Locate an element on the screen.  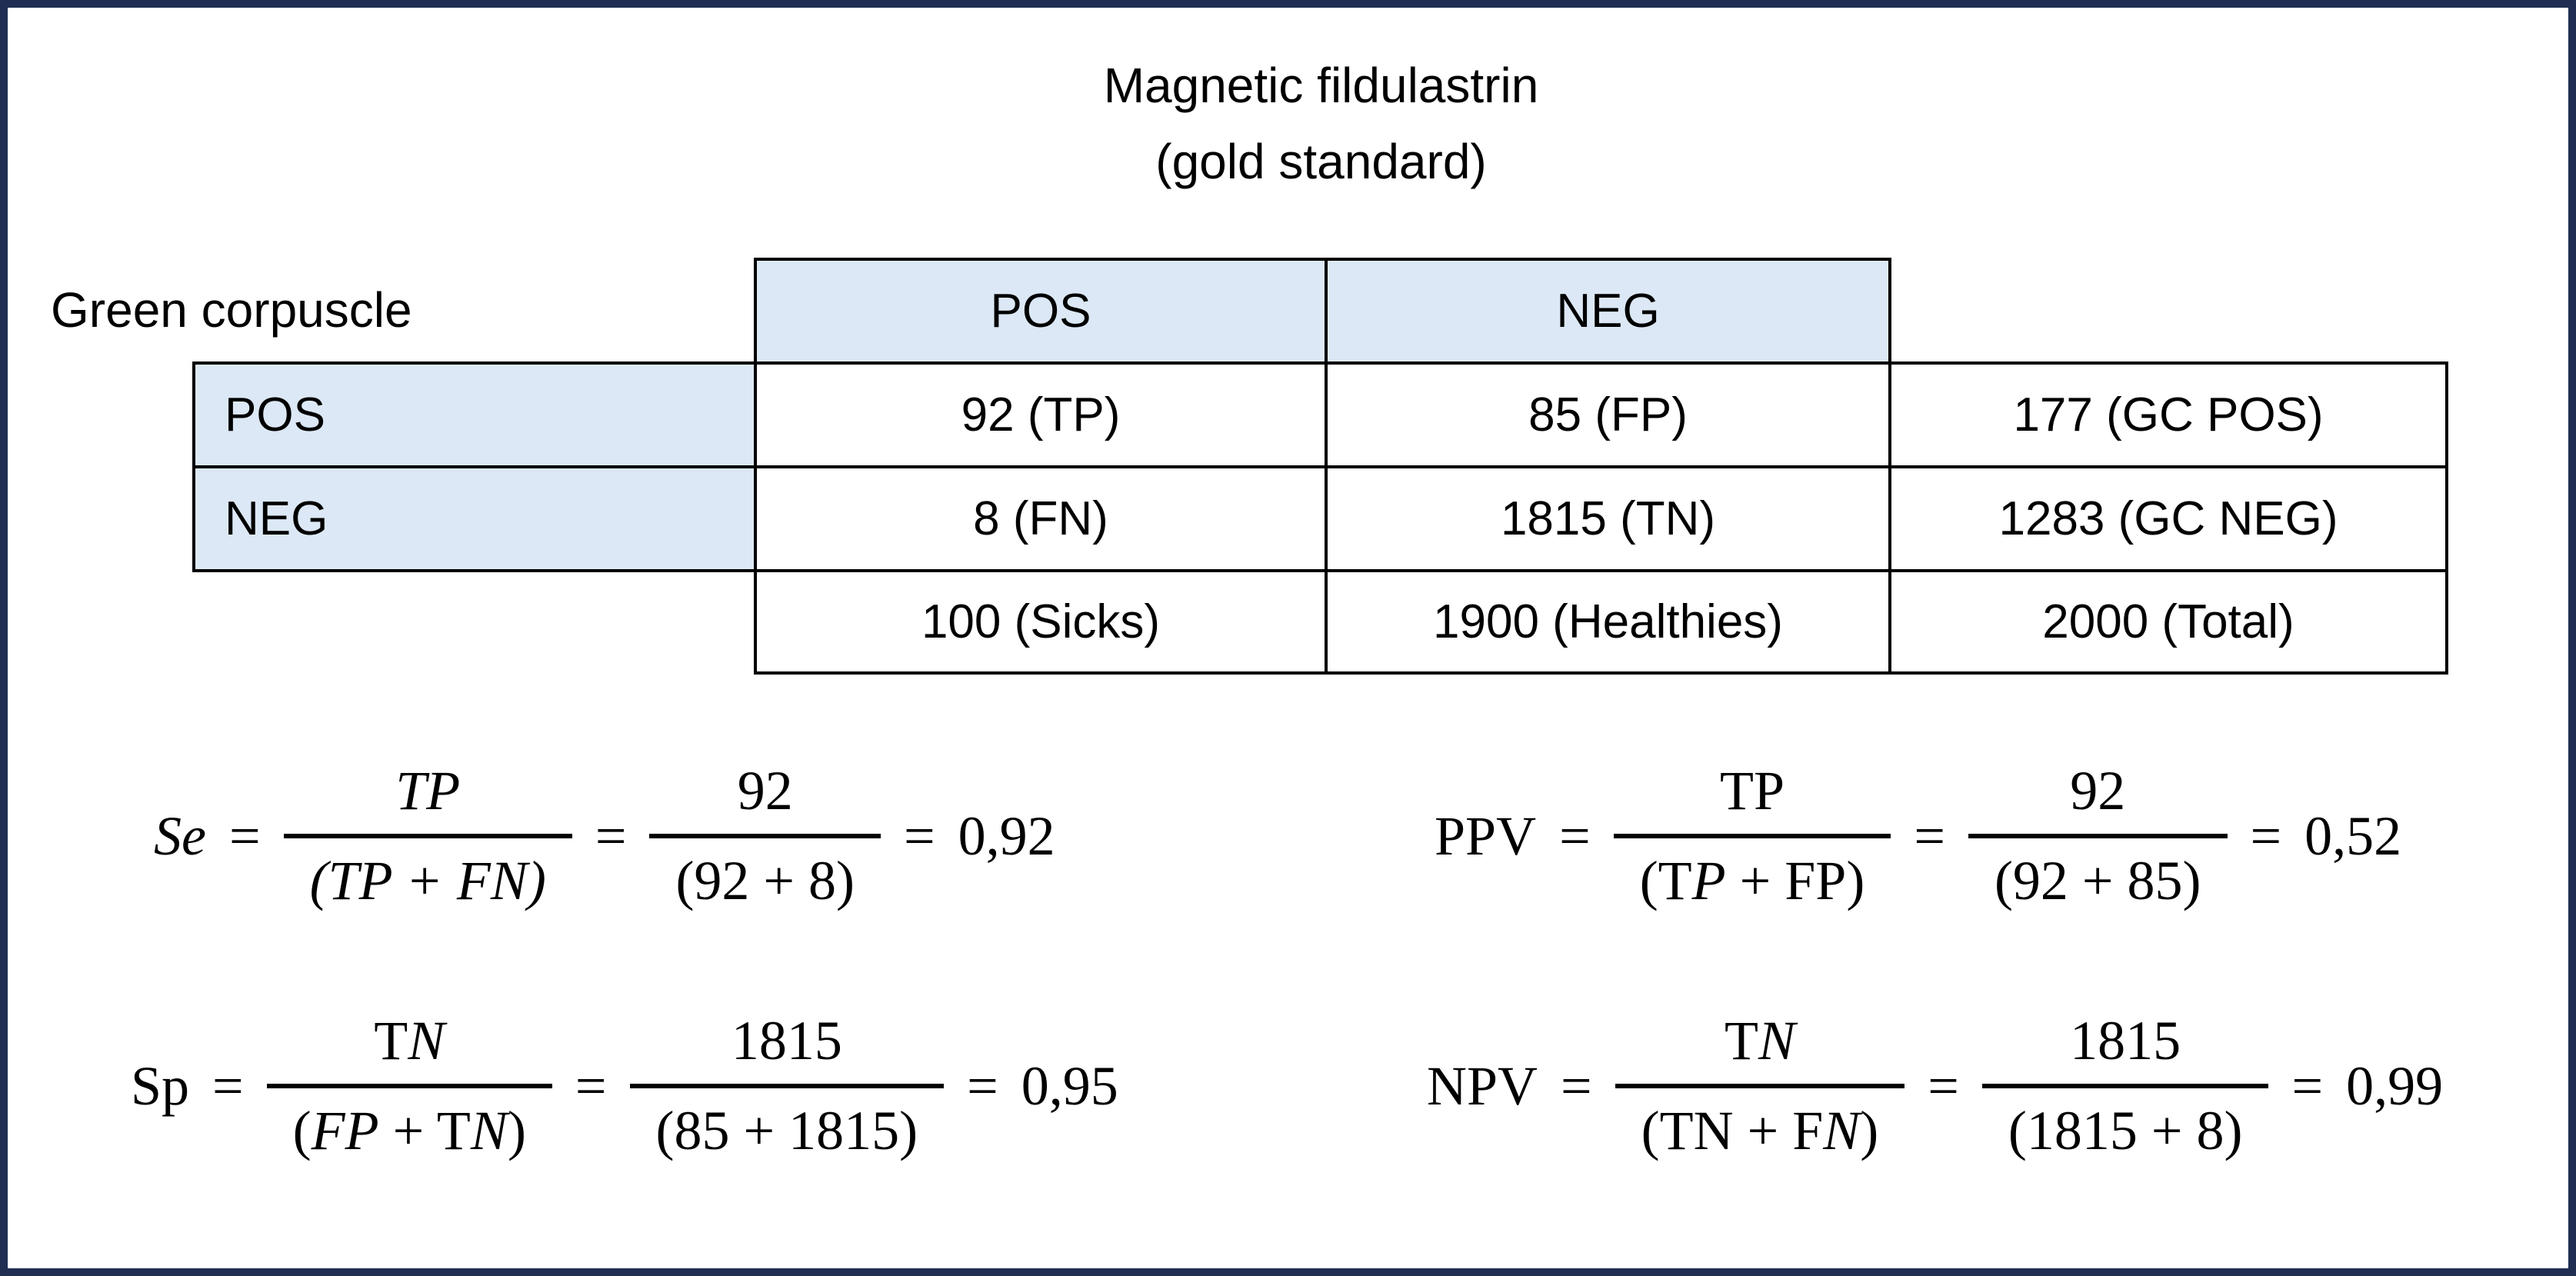
cell-true-negative: 1815 (TN) is located at coordinates (1608, 518).